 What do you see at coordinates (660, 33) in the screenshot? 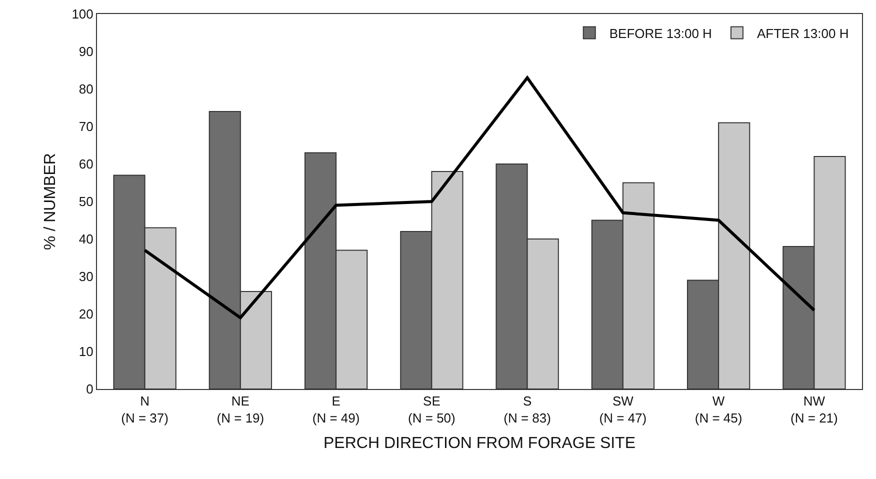
I see `legend-label: BEFORE 13:00 H` at bounding box center [660, 33].